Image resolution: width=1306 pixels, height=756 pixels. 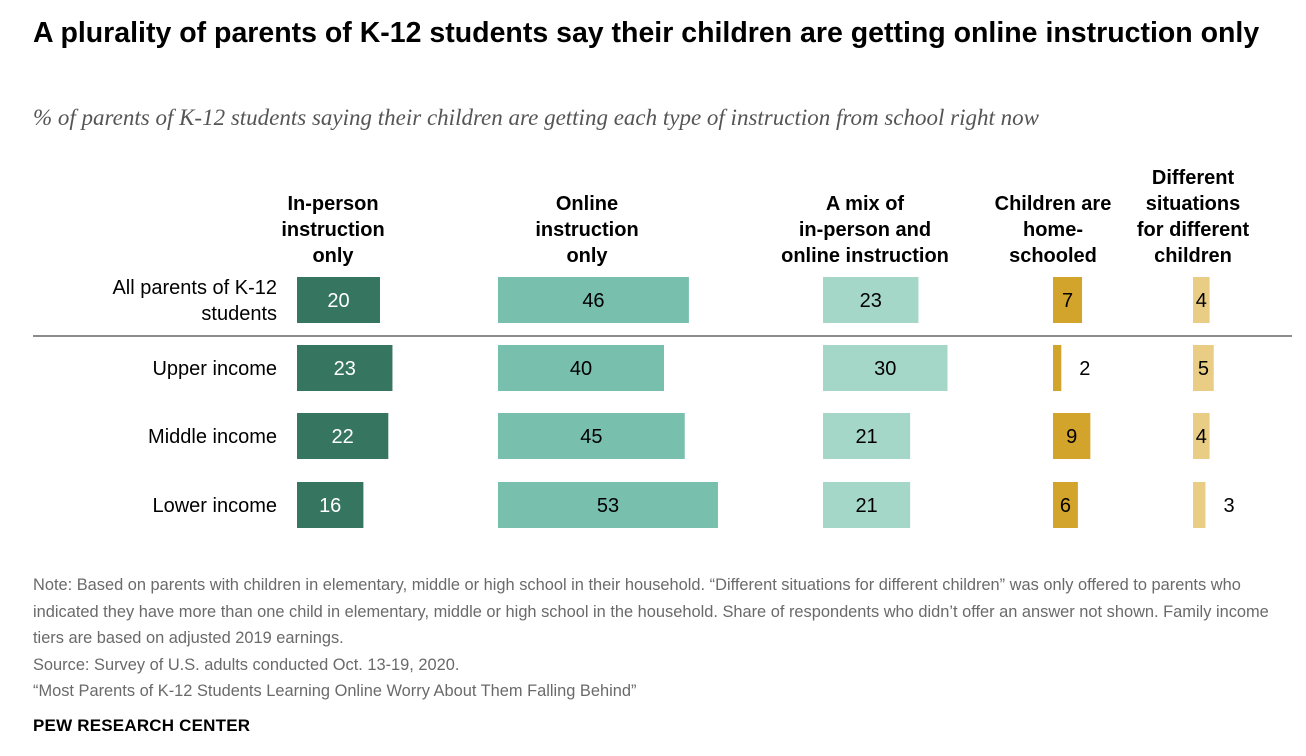 What do you see at coordinates (214, 506) in the screenshot?
I see `row-label-4-line-1: Lower income` at bounding box center [214, 506].